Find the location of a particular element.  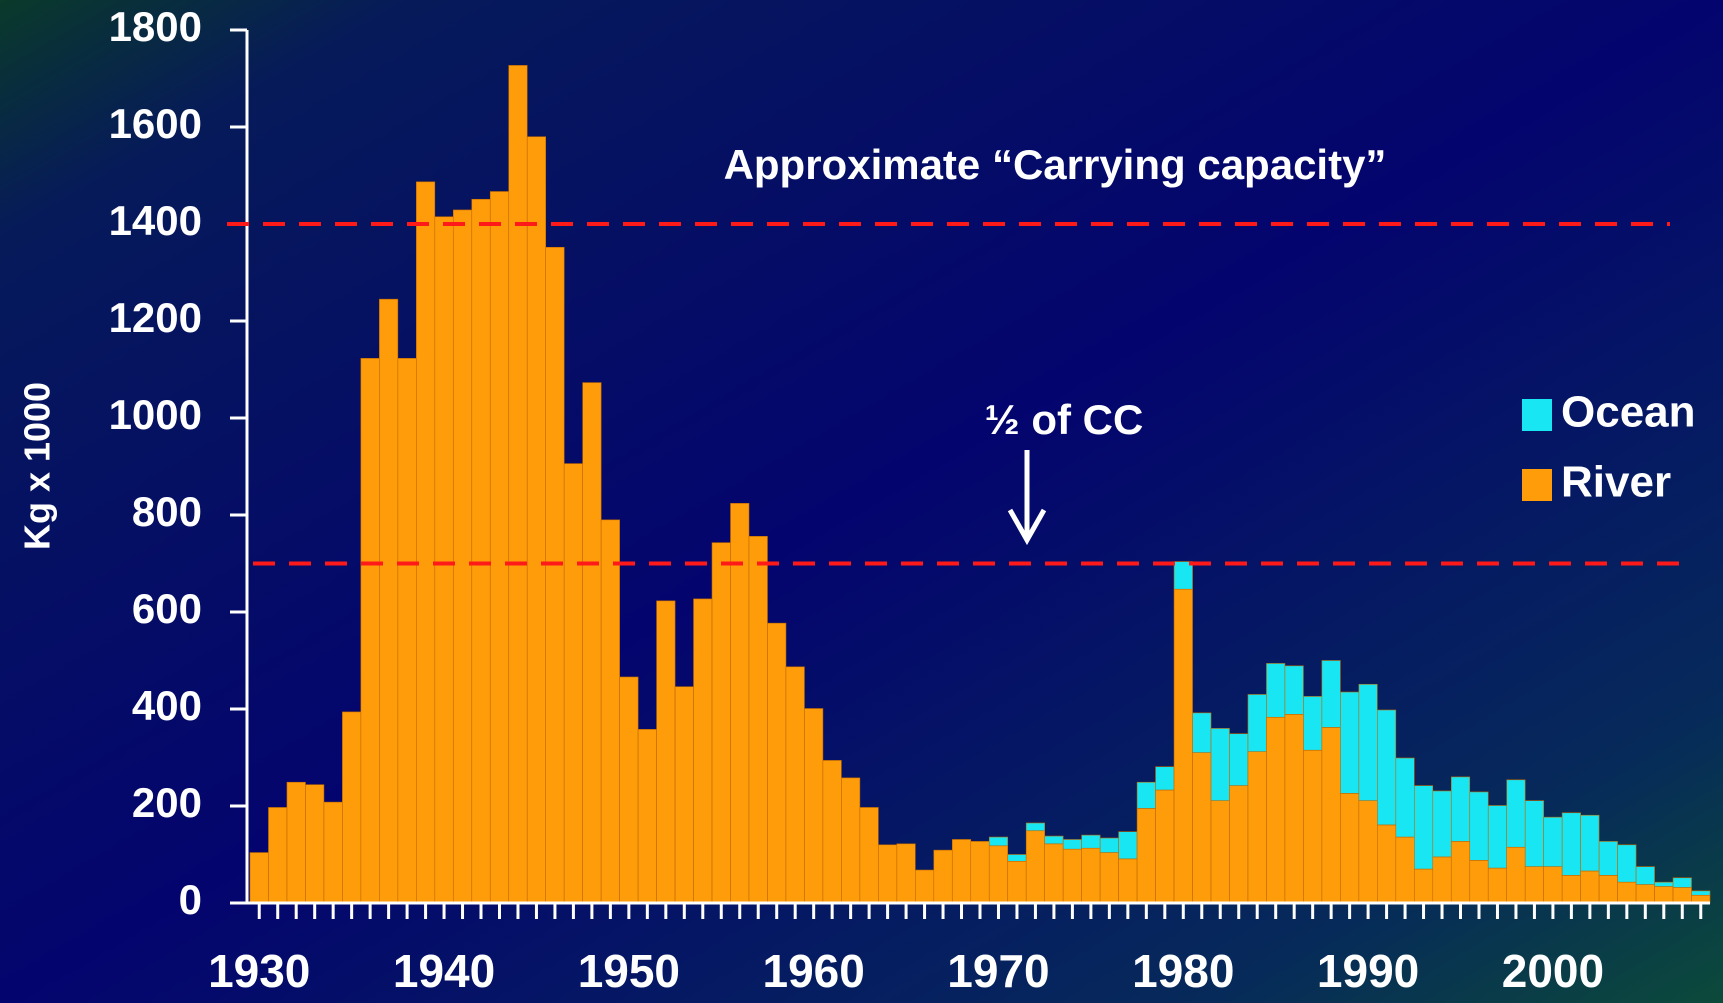

y-tick-label: 1200 is located at coordinates (155, 317).